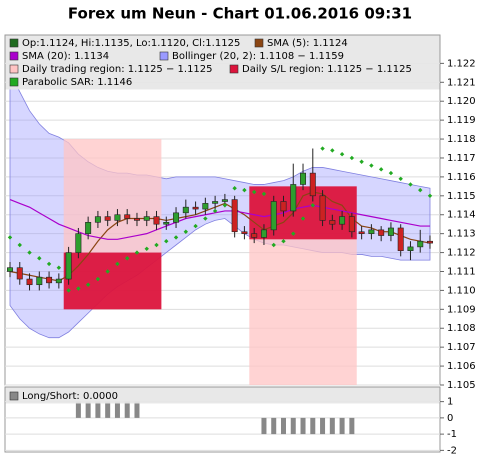  What do you see at coordinates (461, 82) in the screenshot?
I see `y-tick-label: 1.121` at bounding box center [461, 82].